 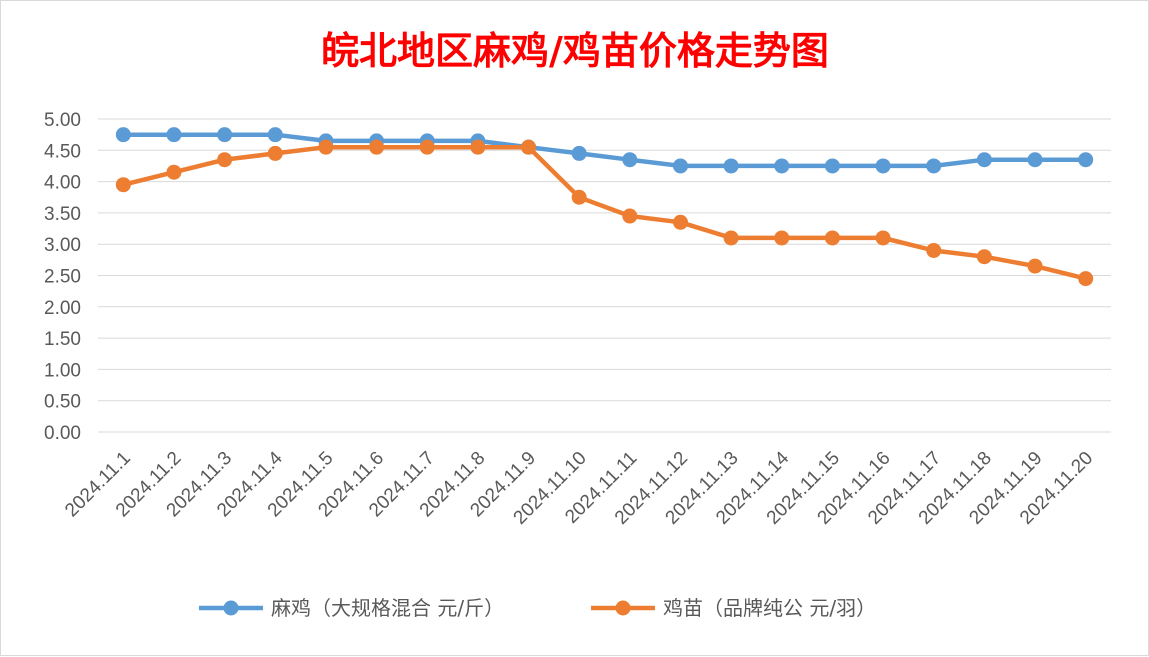 What do you see at coordinates (62, 308) in the screenshot?
I see `y-tick-label: 2.00` at bounding box center [62, 308].